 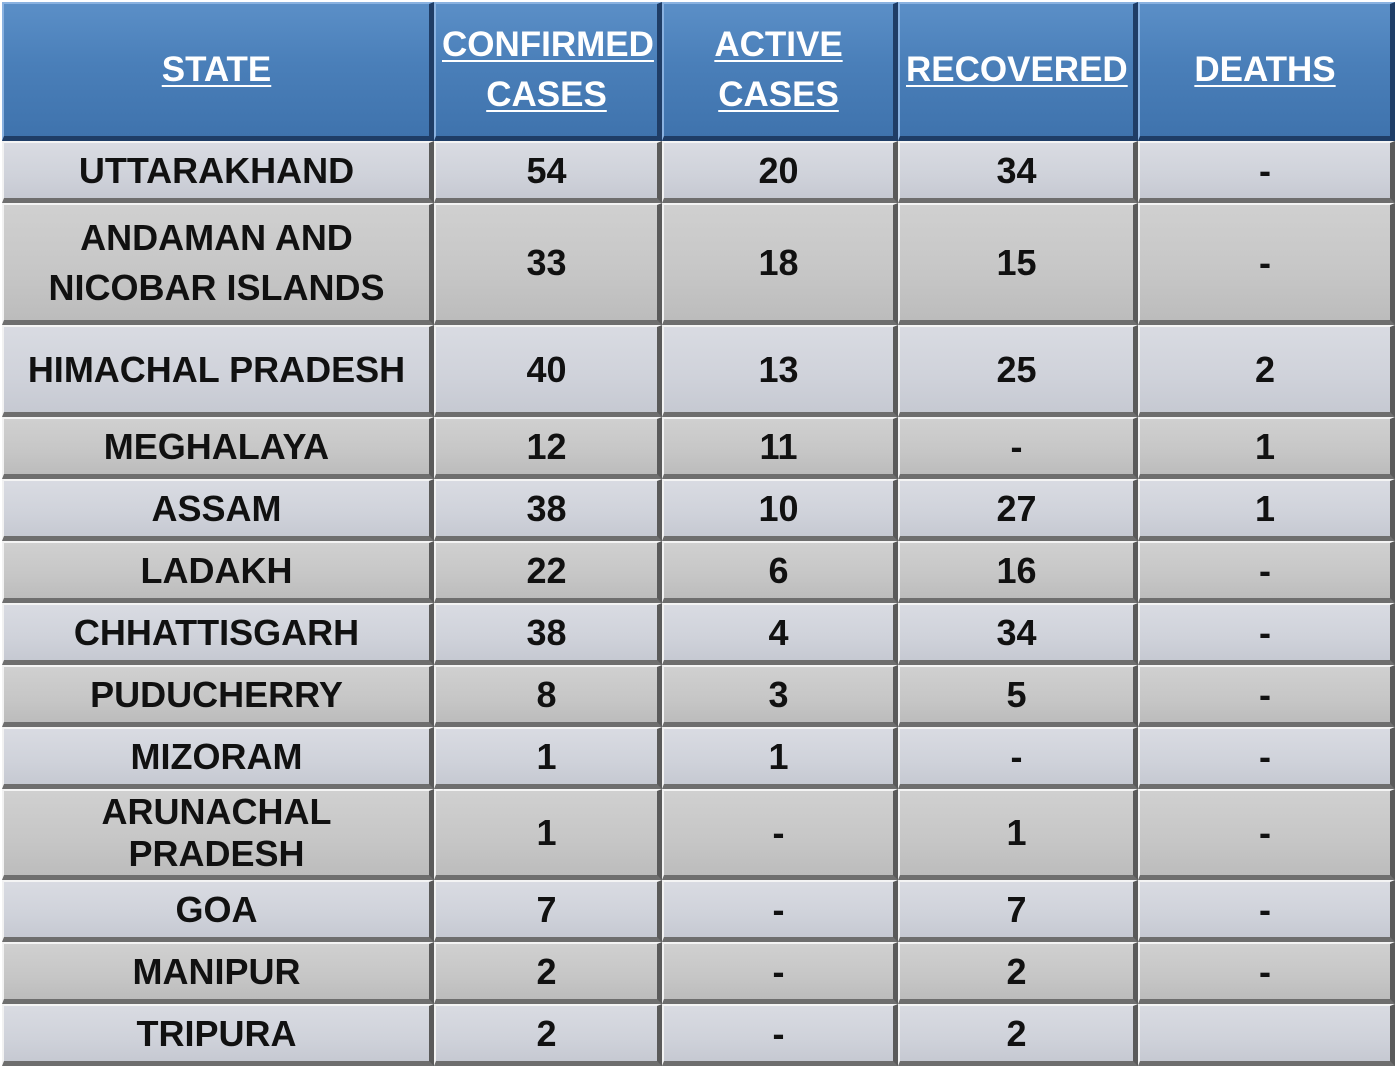 I want to click on recovered-cell: 15, so click(x=1018, y=264).